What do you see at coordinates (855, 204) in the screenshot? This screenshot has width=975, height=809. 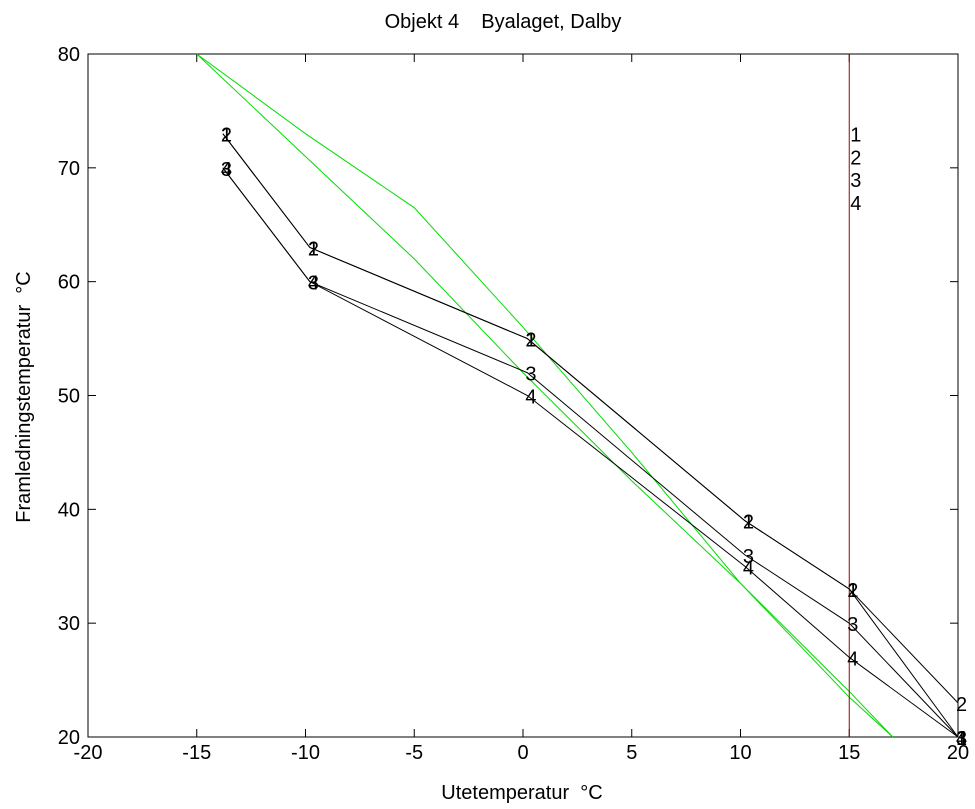 I see `marker-label-4: 4` at bounding box center [855, 204].